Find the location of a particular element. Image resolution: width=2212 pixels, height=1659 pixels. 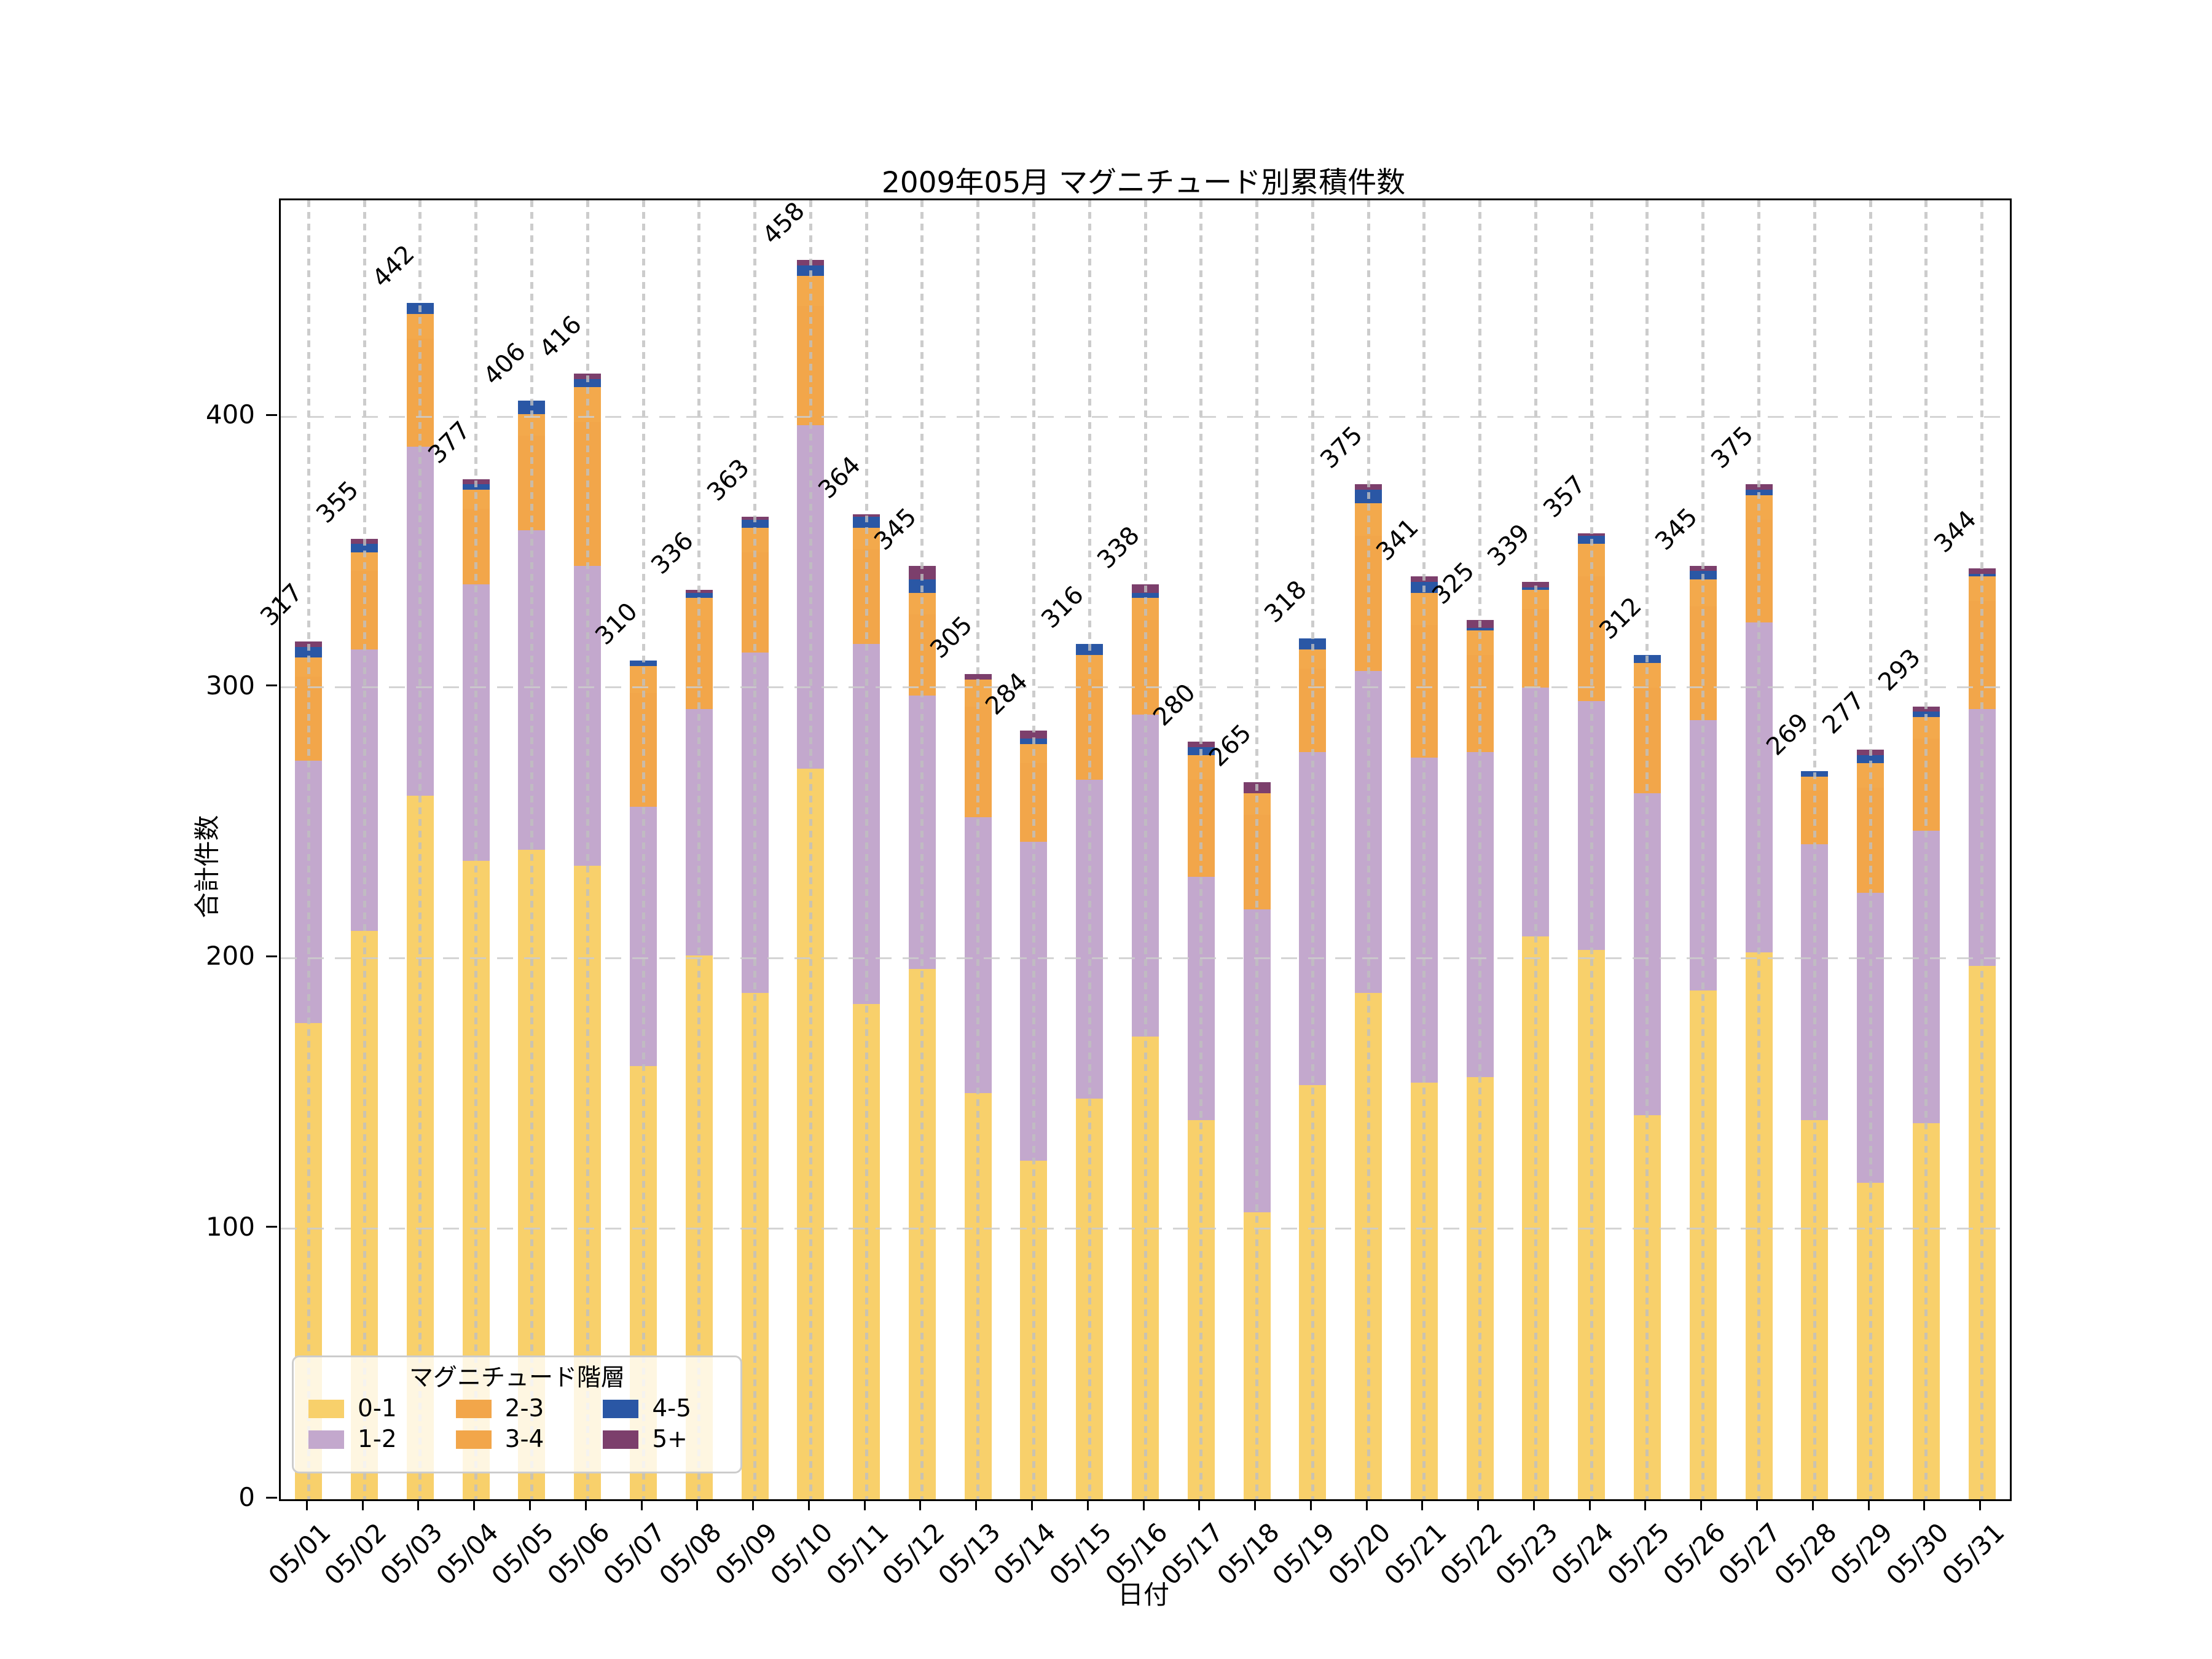

legend-entry-0-1: 0-1 is located at coordinates (369, 1409).